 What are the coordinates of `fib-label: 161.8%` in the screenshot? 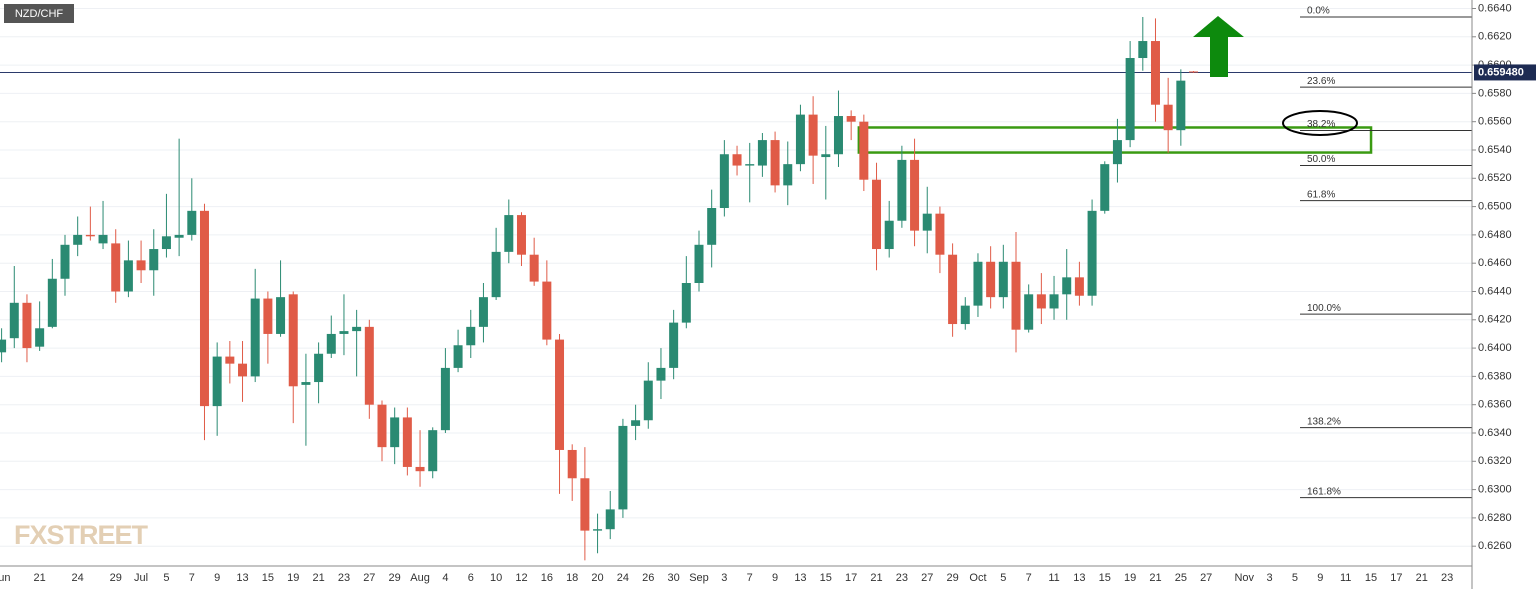 It's located at (1324, 491).